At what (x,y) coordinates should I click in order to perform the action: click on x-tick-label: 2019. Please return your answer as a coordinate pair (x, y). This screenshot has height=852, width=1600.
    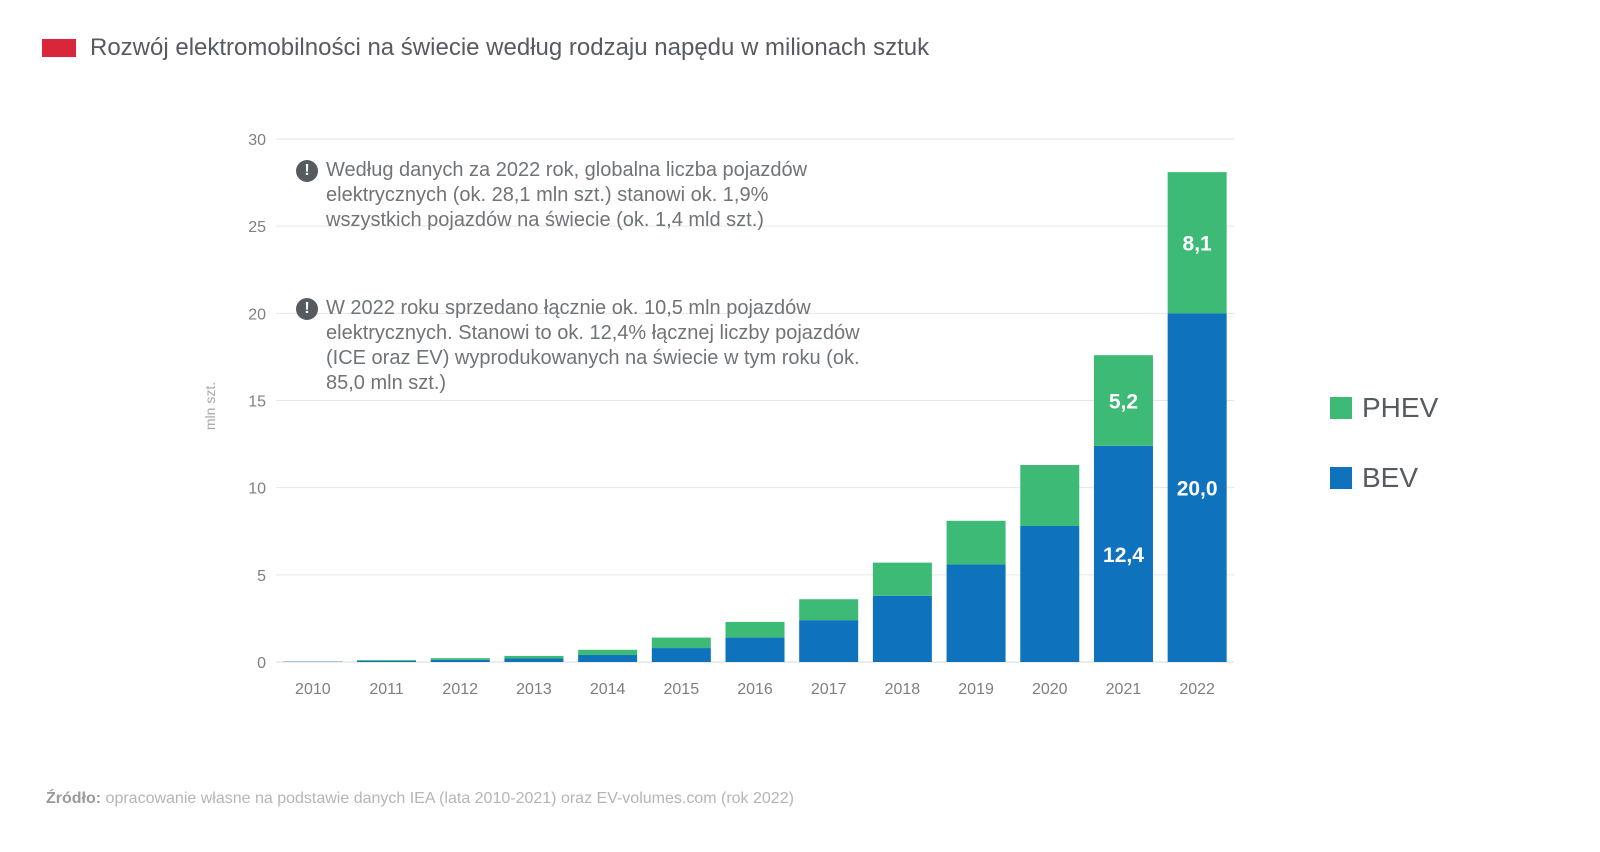
    Looking at the image, I should click on (976, 689).